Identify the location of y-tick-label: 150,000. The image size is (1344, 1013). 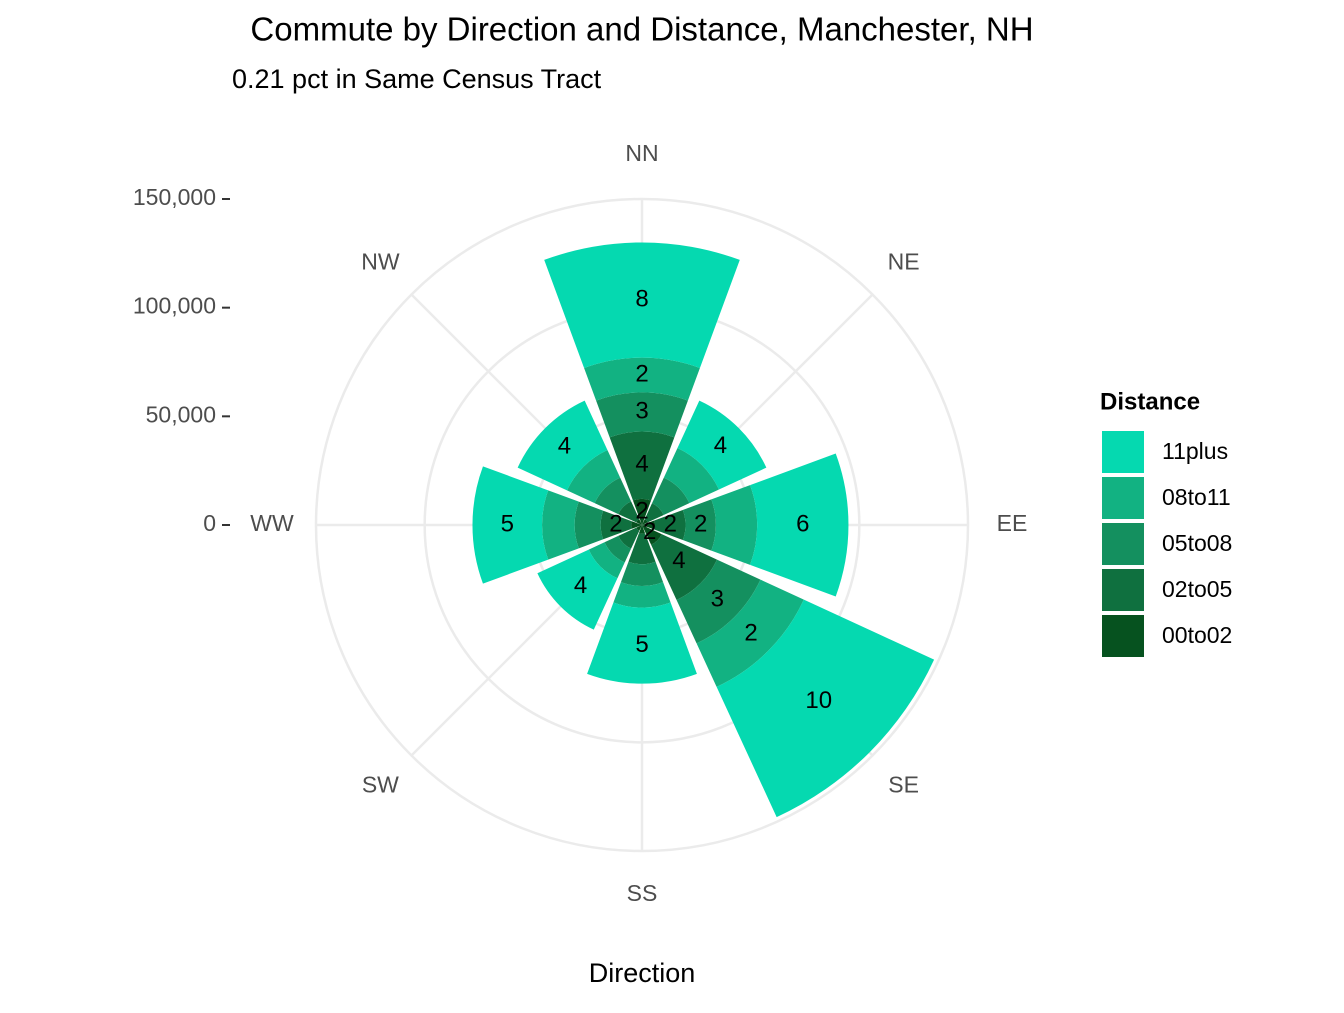
(174, 197).